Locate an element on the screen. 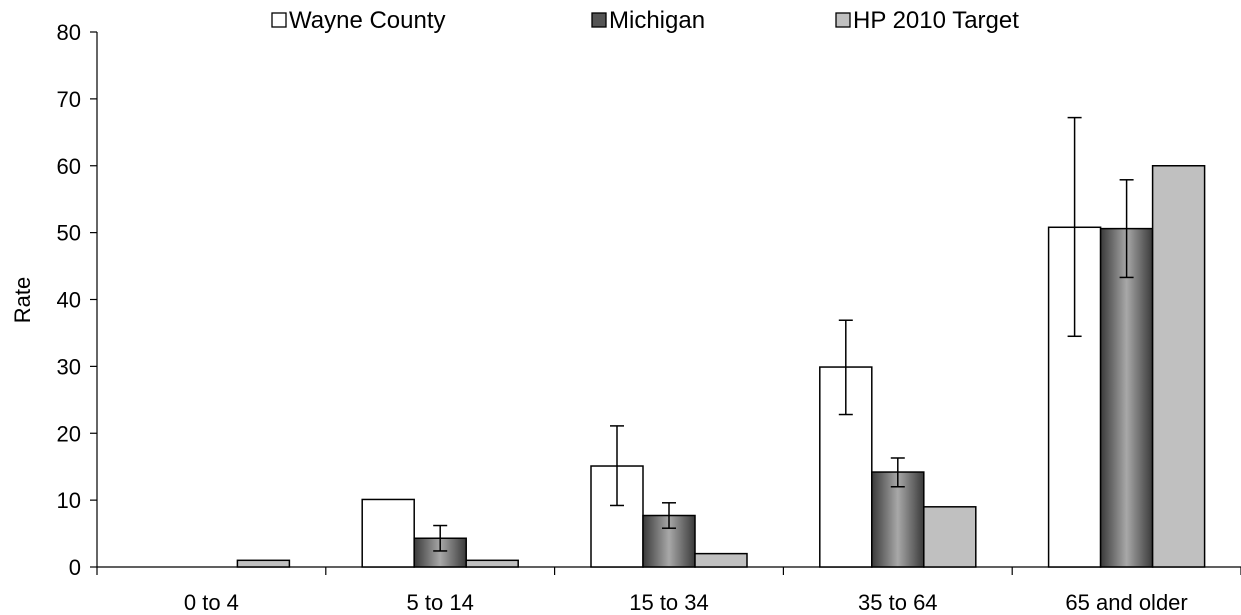  y-tick-label: 10 is located at coordinates (69, 500).